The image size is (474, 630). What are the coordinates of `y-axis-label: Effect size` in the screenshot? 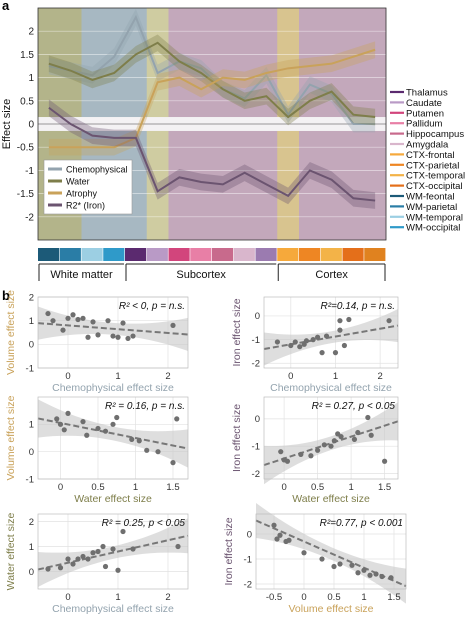 It's located at (7, 124).